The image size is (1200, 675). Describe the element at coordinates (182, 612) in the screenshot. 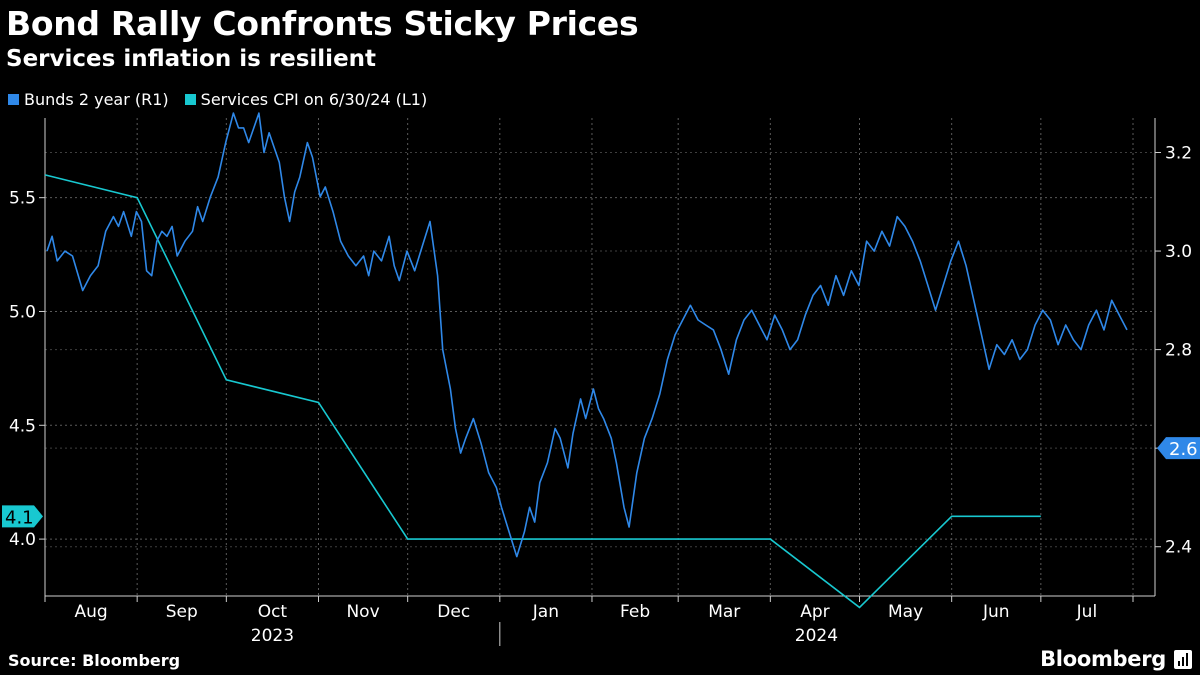

I see `x-axis-month-label: Sep` at that location.